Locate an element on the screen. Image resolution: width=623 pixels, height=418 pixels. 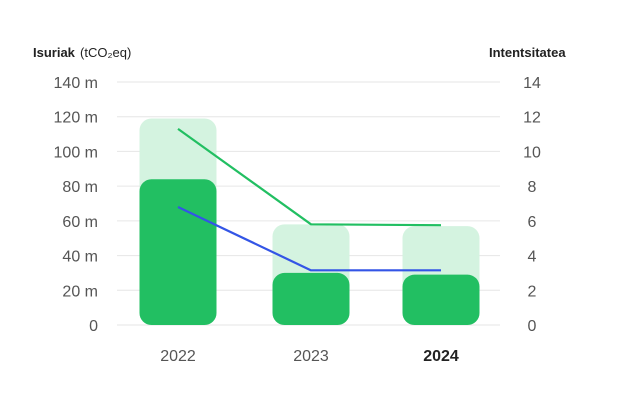
left-tick-label: 20 m is located at coordinates (80, 291).